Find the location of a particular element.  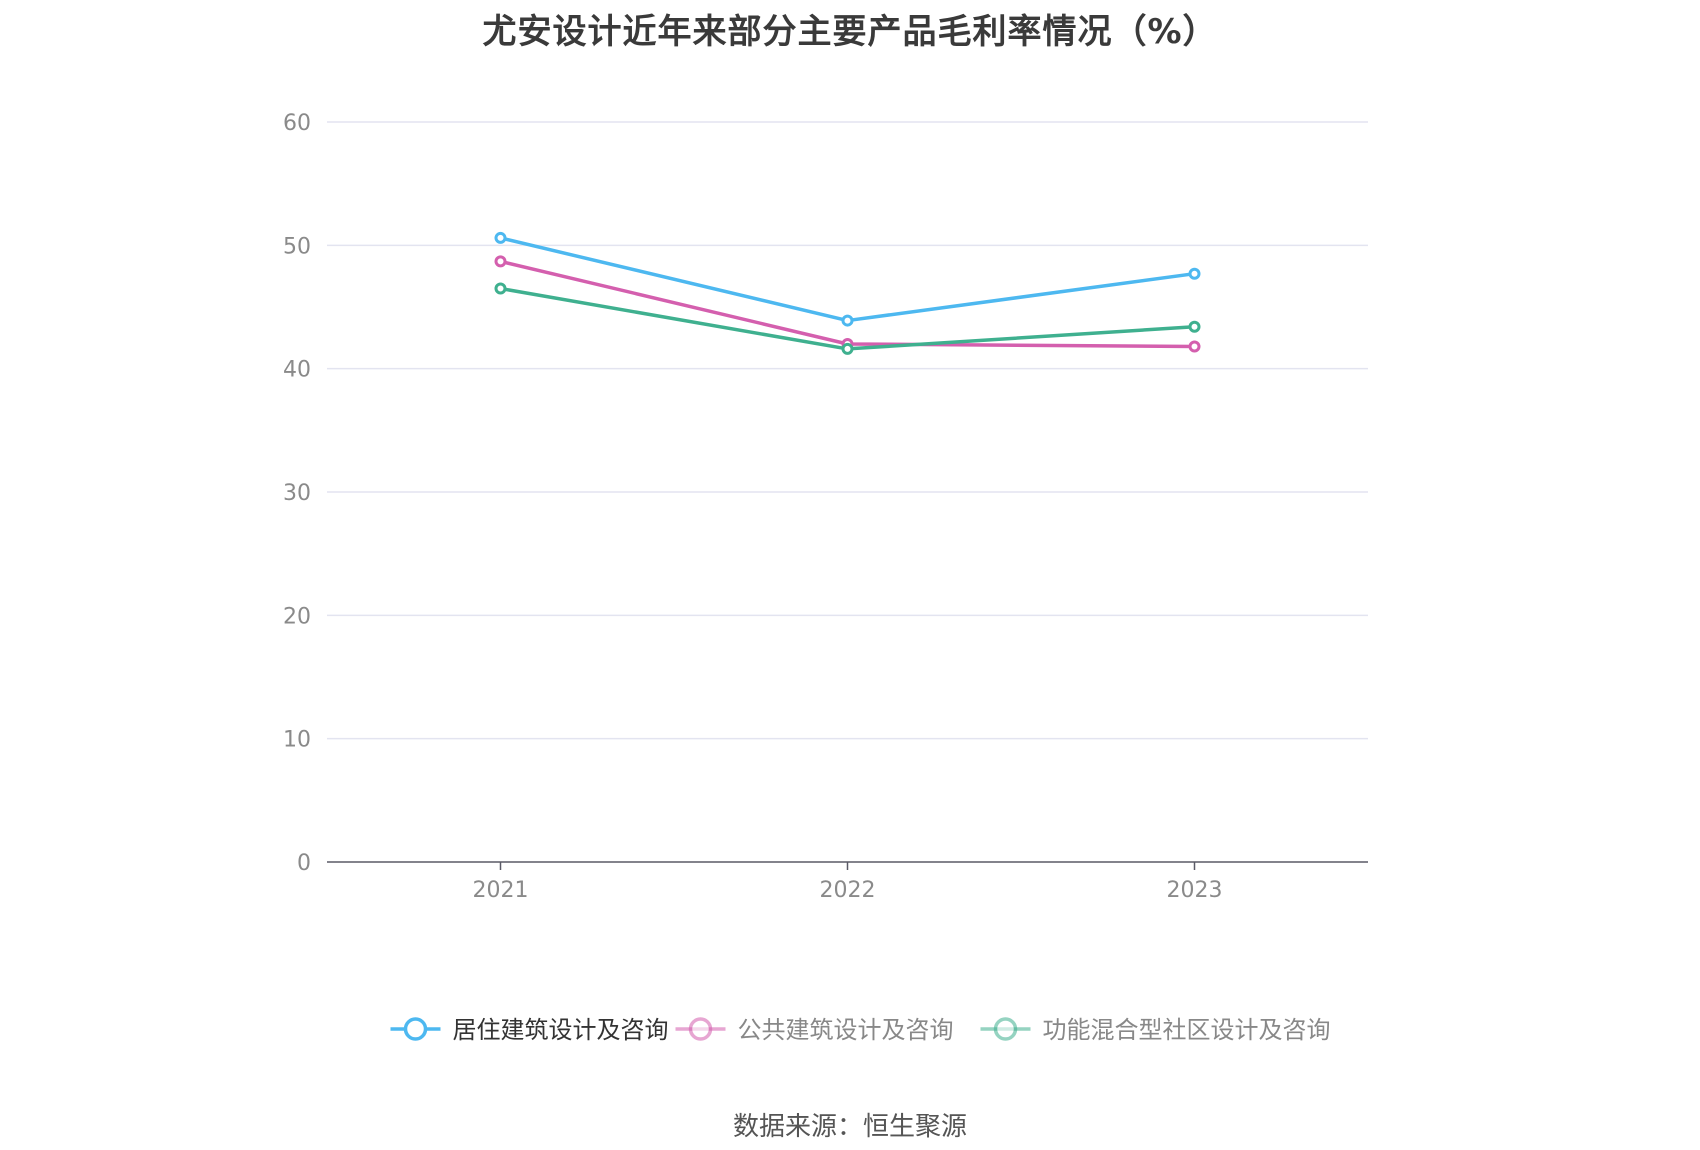

series-lines is located at coordinates (847, 293).